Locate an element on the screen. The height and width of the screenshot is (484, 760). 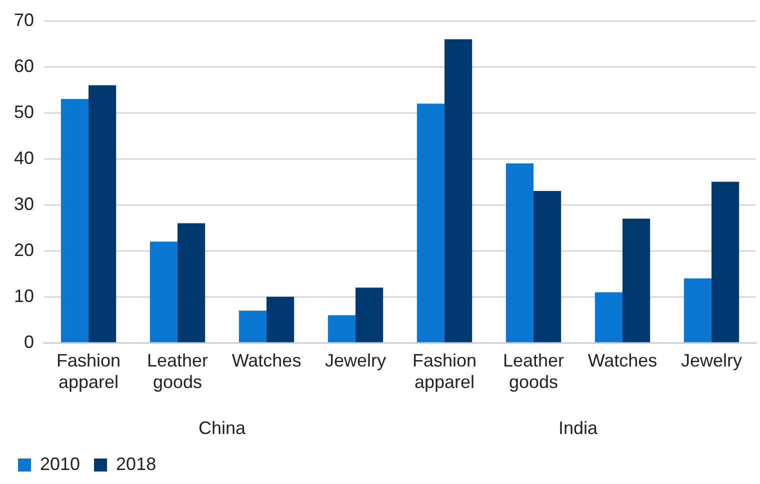
y-tick-label: 30 is located at coordinates (24, 204).